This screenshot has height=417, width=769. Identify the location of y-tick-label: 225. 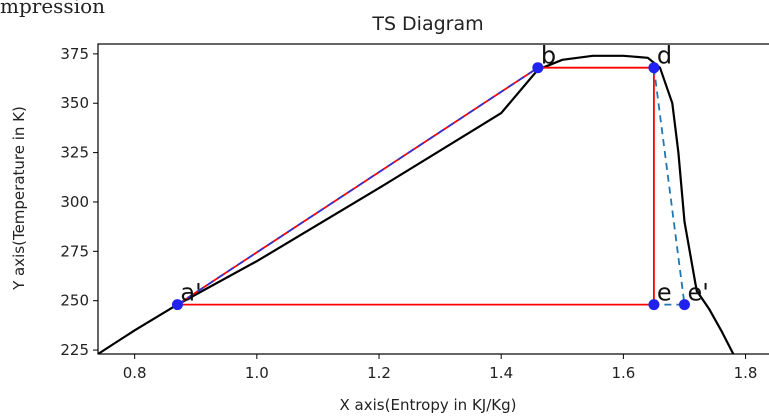
(74, 350).